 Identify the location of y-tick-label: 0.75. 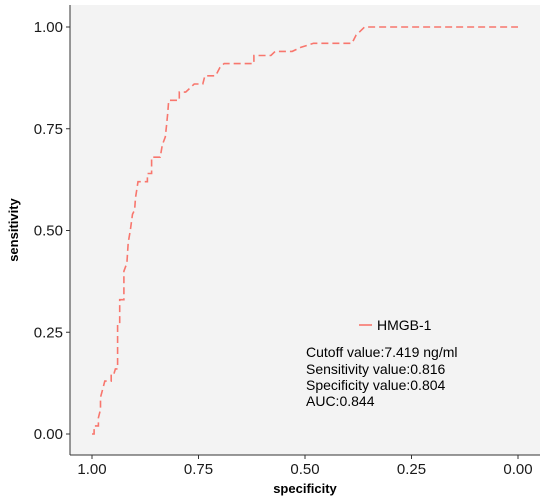
(48, 129).